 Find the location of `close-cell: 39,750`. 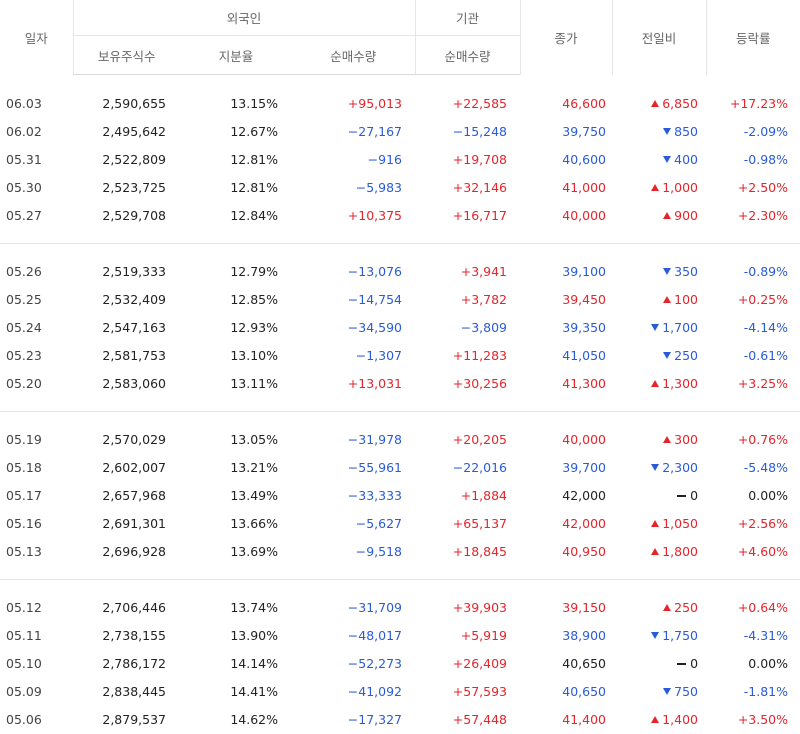

close-cell: 39,750 is located at coordinates (584, 131).